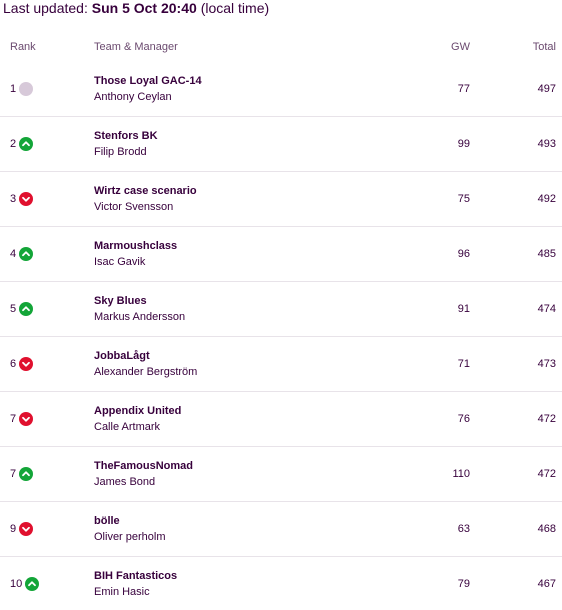 This screenshot has height=610, width=562. What do you see at coordinates (242, 309) in the screenshot?
I see `team-manager-cell: Sky Blues Markus Andersson` at bounding box center [242, 309].